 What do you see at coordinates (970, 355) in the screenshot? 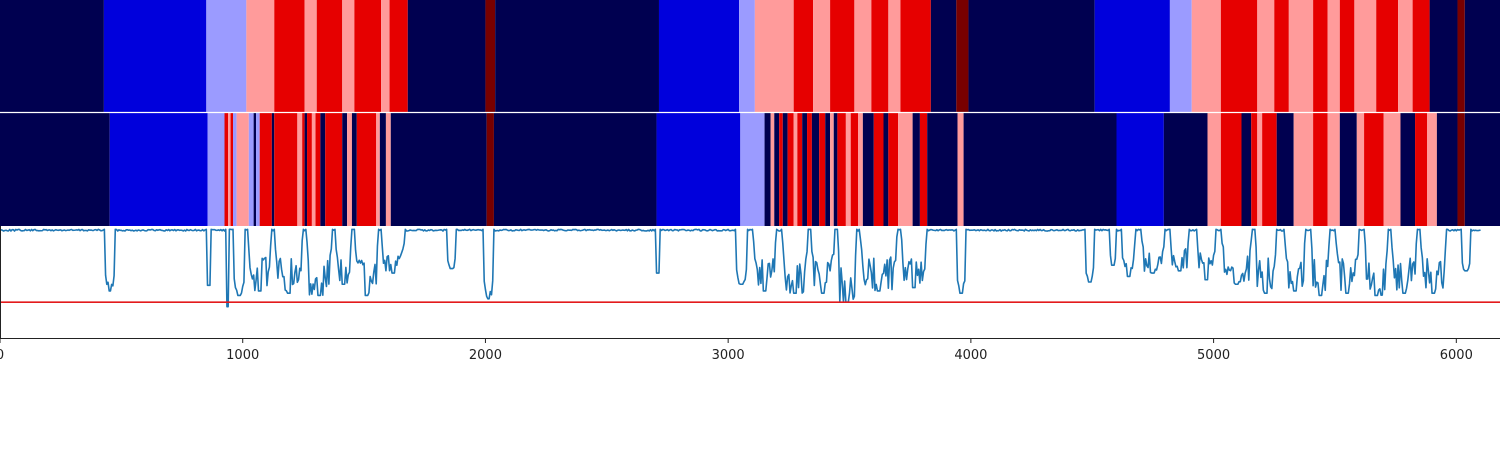
I see `x-tick-label-4000: 4000` at bounding box center [970, 355].